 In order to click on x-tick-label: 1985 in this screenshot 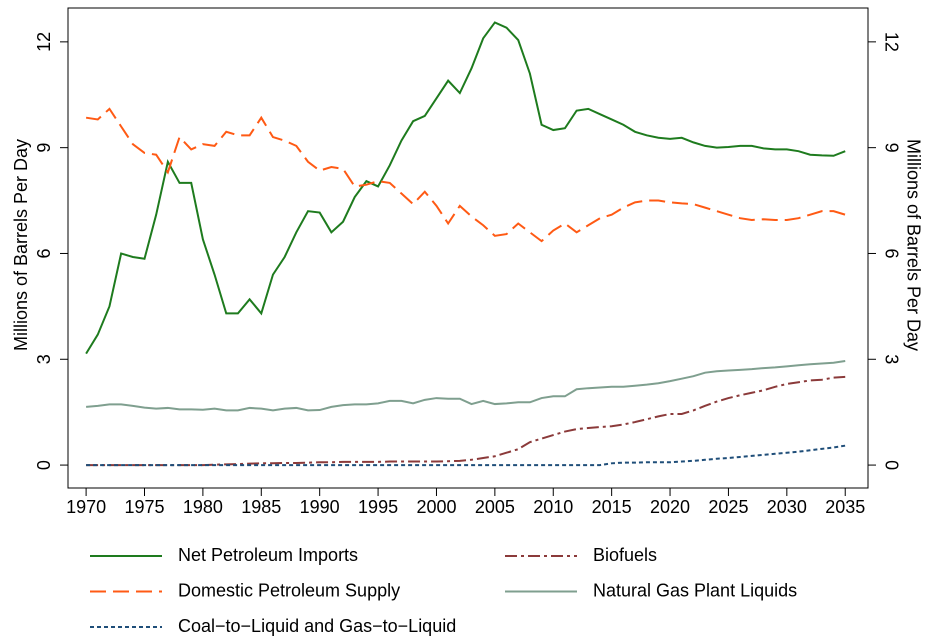, I will do `click(261, 507)`.